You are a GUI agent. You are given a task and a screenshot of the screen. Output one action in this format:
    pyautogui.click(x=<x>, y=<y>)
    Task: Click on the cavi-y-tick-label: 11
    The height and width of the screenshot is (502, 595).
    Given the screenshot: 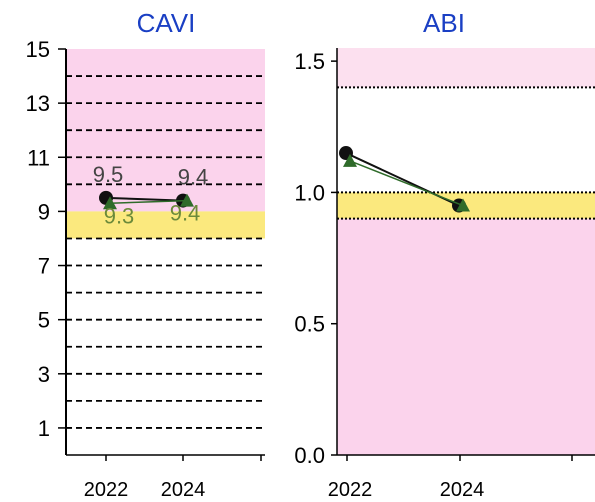 What is the action you would take?
    pyautogui.click(x=38, y=157)
    